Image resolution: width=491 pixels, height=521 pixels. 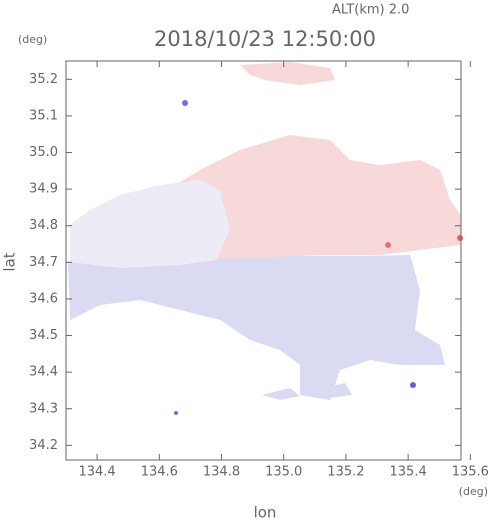 What do you see at coordinates (283, 472) in the screenshot?
I see `x-tick-label: 135.0` at bounding box center [283, 472].